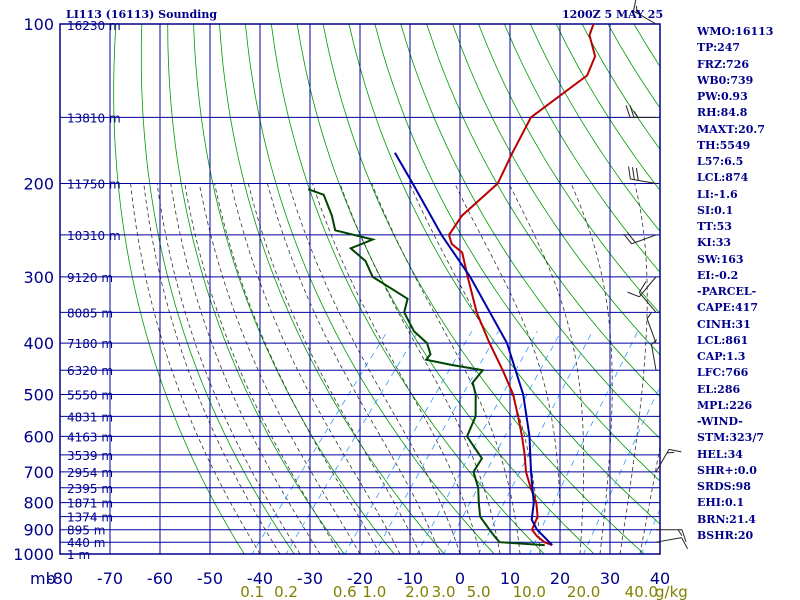  Describe the element at coordinates (374, 591) in the screenshot. I see `mixing-ratio-label: 1.0` at that location.